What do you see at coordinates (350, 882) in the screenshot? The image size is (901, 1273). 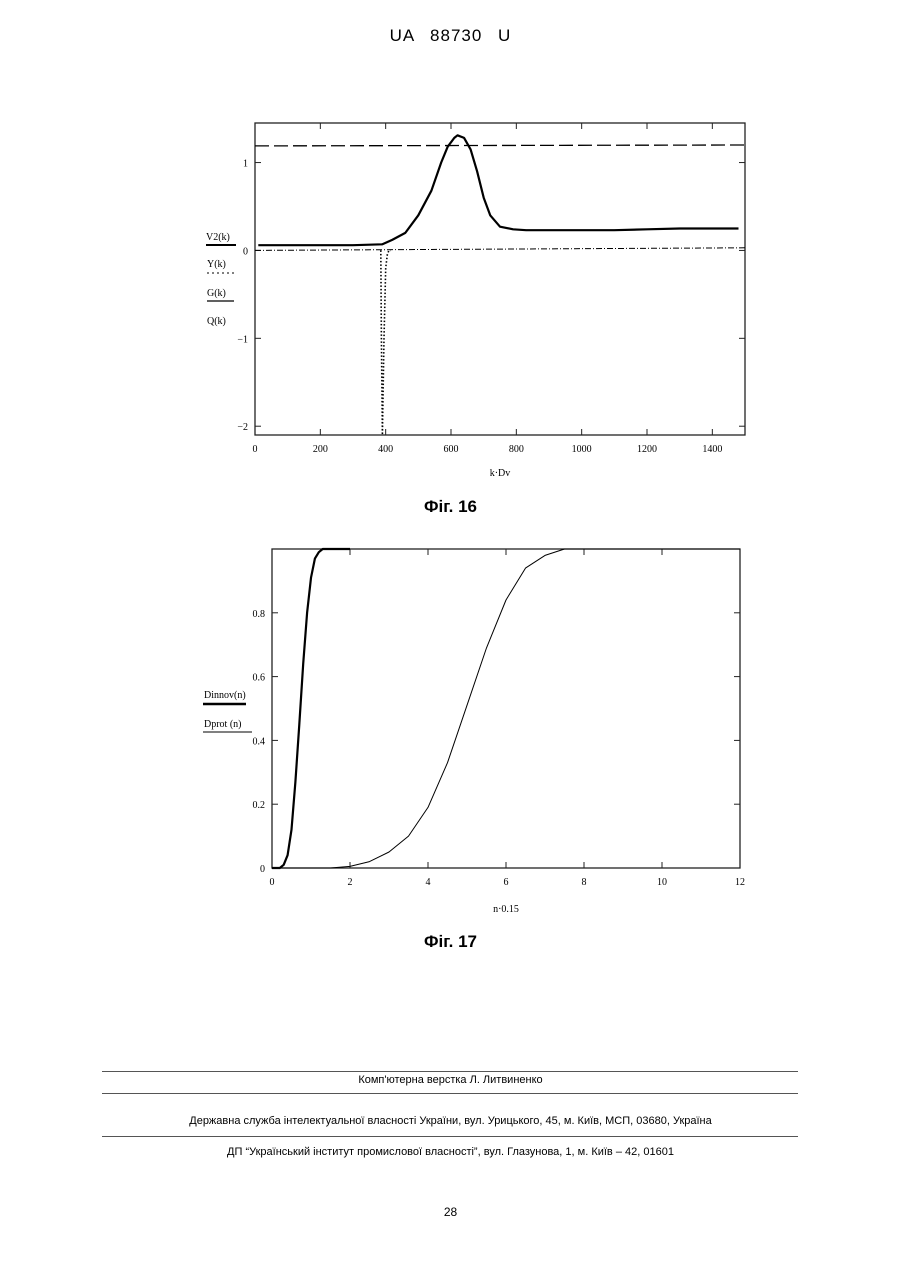 I see `fig17-x-tick-label-1: 2` at bounding box center [350, 882].